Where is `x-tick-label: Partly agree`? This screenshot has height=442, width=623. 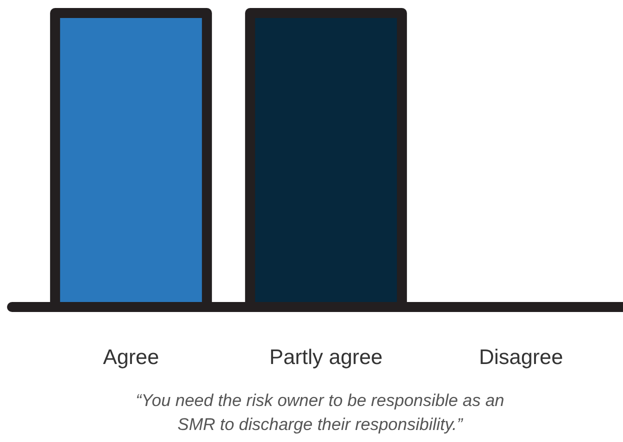
x-tick-label: Partly agree is located at coordinates (326, 357).